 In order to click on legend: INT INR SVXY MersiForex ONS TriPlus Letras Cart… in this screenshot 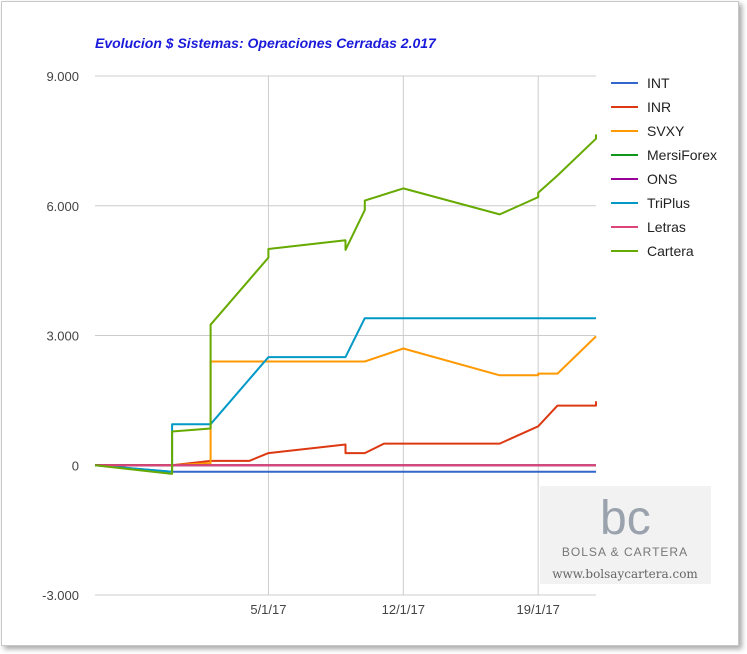, I will do `click(664, 167)`.